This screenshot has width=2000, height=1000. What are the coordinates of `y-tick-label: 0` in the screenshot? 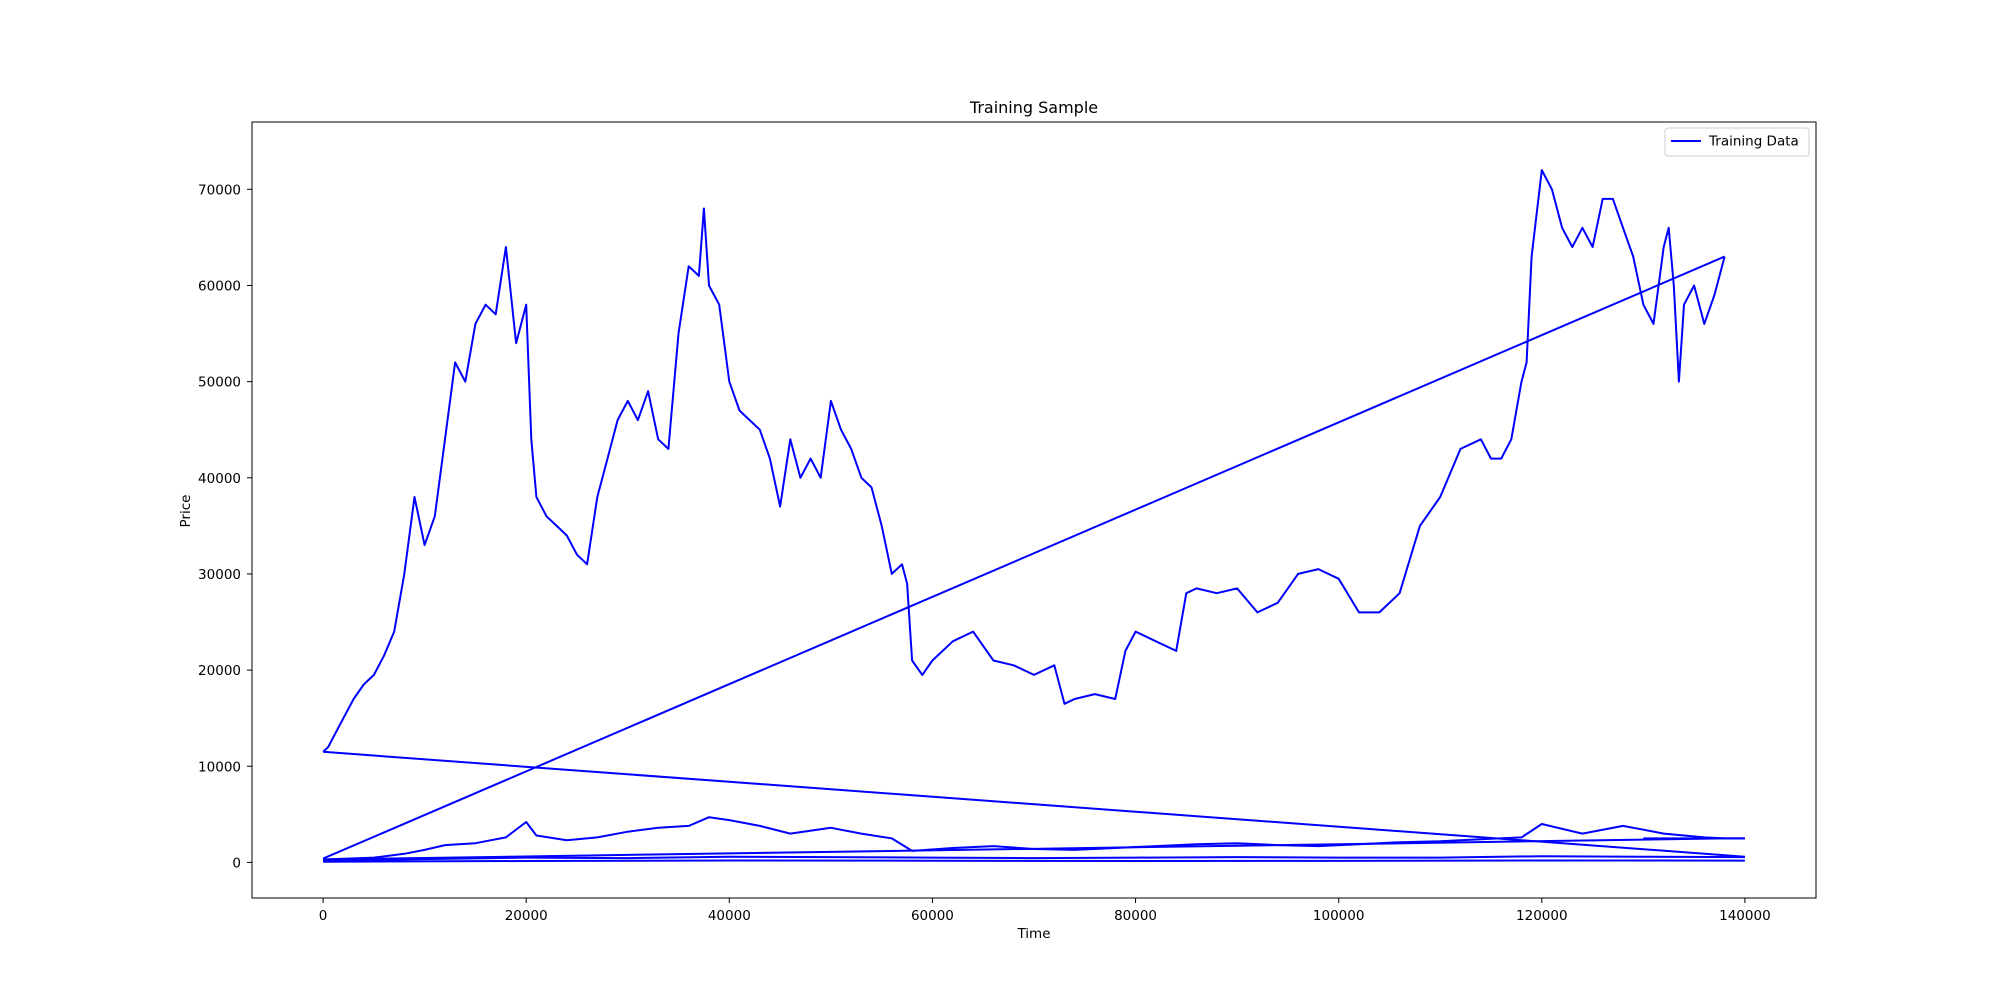 It's located at (236, 863).